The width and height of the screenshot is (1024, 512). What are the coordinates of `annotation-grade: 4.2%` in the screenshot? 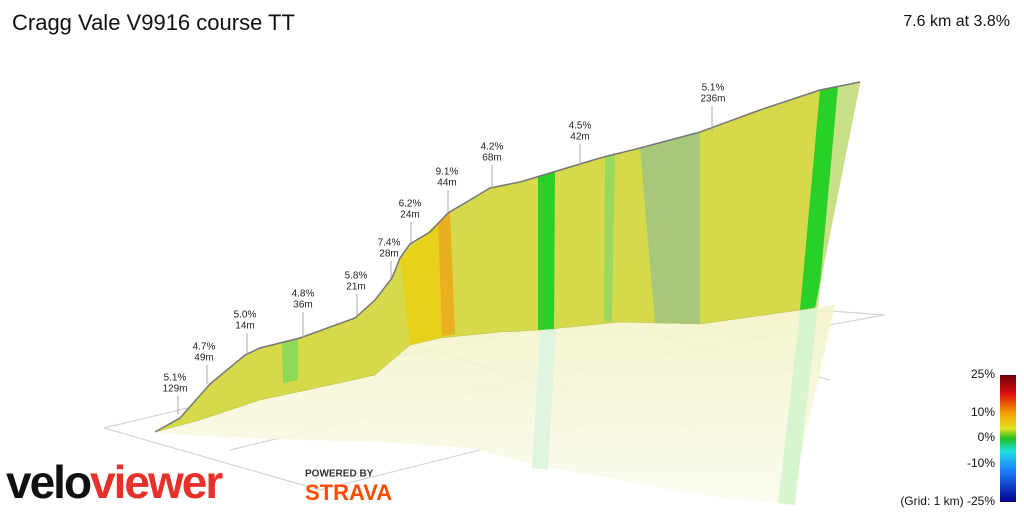 It's located at (492, 147).